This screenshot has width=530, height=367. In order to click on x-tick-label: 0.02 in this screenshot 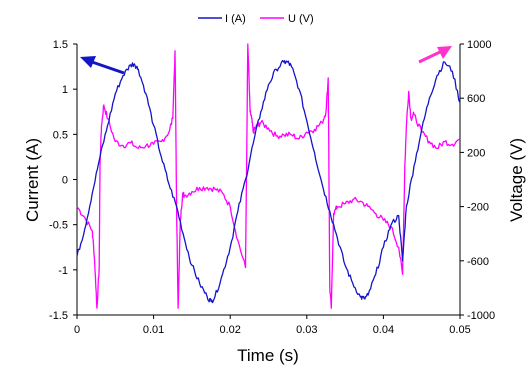, I will do `click(229, 330)`.